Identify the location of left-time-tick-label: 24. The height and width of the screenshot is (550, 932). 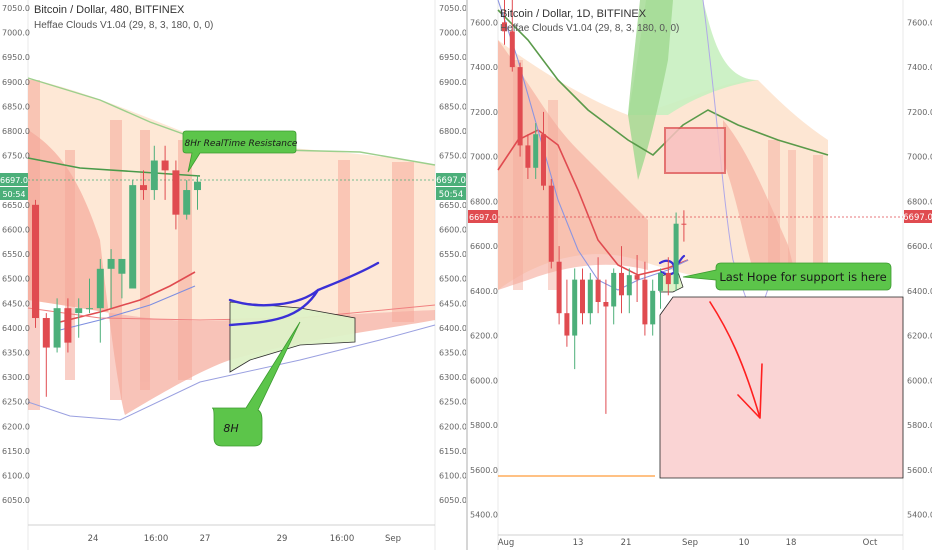
(93, 539).